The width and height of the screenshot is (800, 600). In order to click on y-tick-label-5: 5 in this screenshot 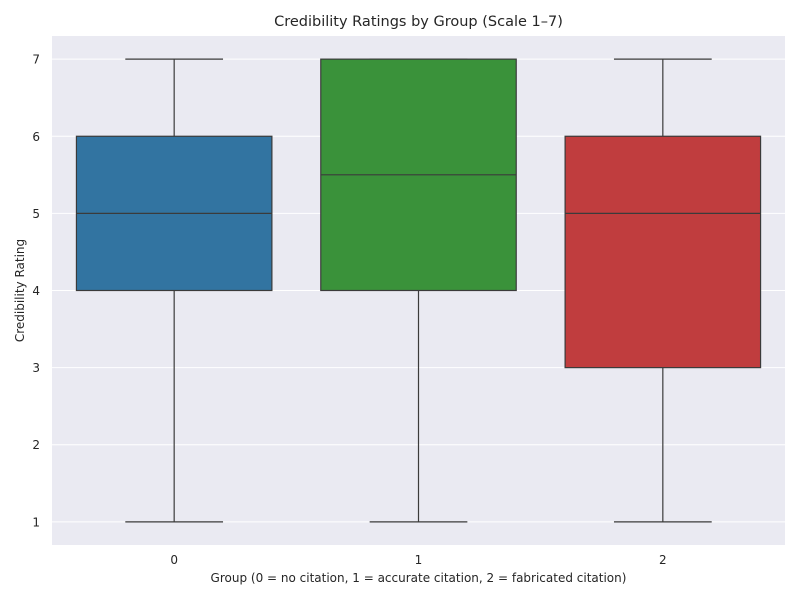, I will do `click(36, 214)`.